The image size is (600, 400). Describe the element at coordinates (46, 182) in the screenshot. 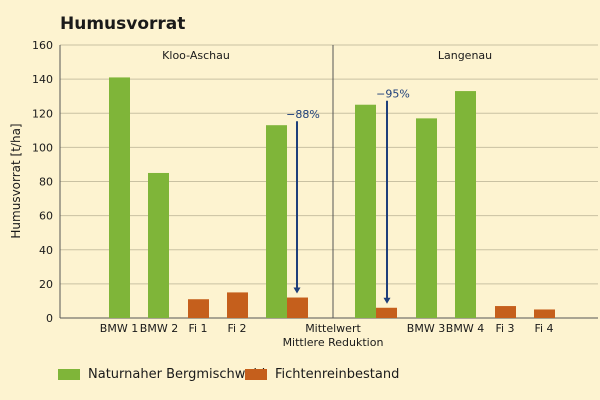

I see `y-tick-label: 80` at that location.